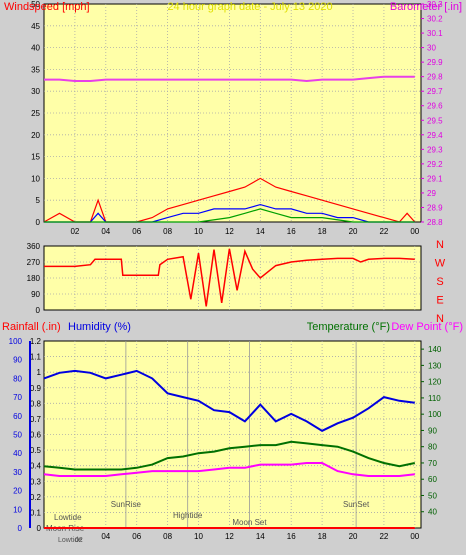  I want to click on temp-xtick-label: 08, so click(167, 536).